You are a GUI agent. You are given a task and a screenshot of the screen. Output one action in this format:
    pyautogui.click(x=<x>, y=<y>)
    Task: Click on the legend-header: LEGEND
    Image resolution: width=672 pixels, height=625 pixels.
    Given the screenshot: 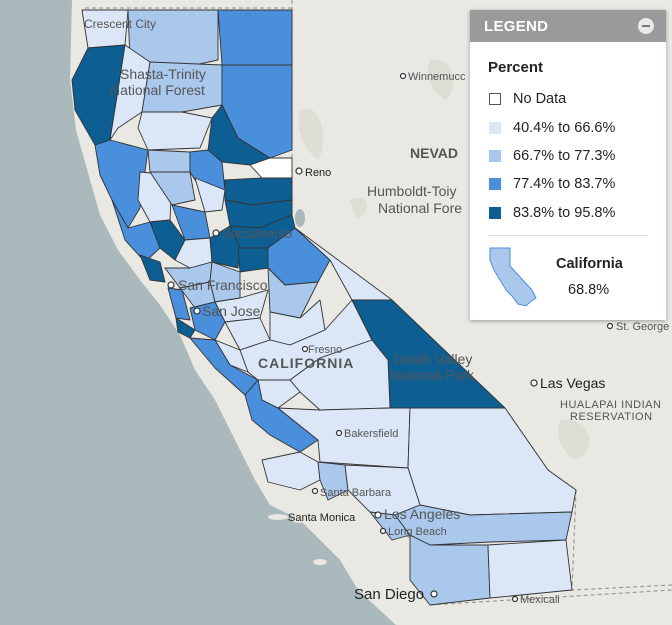 What is the action you would take?
    pyautogui.click(x=568, y=26)
    